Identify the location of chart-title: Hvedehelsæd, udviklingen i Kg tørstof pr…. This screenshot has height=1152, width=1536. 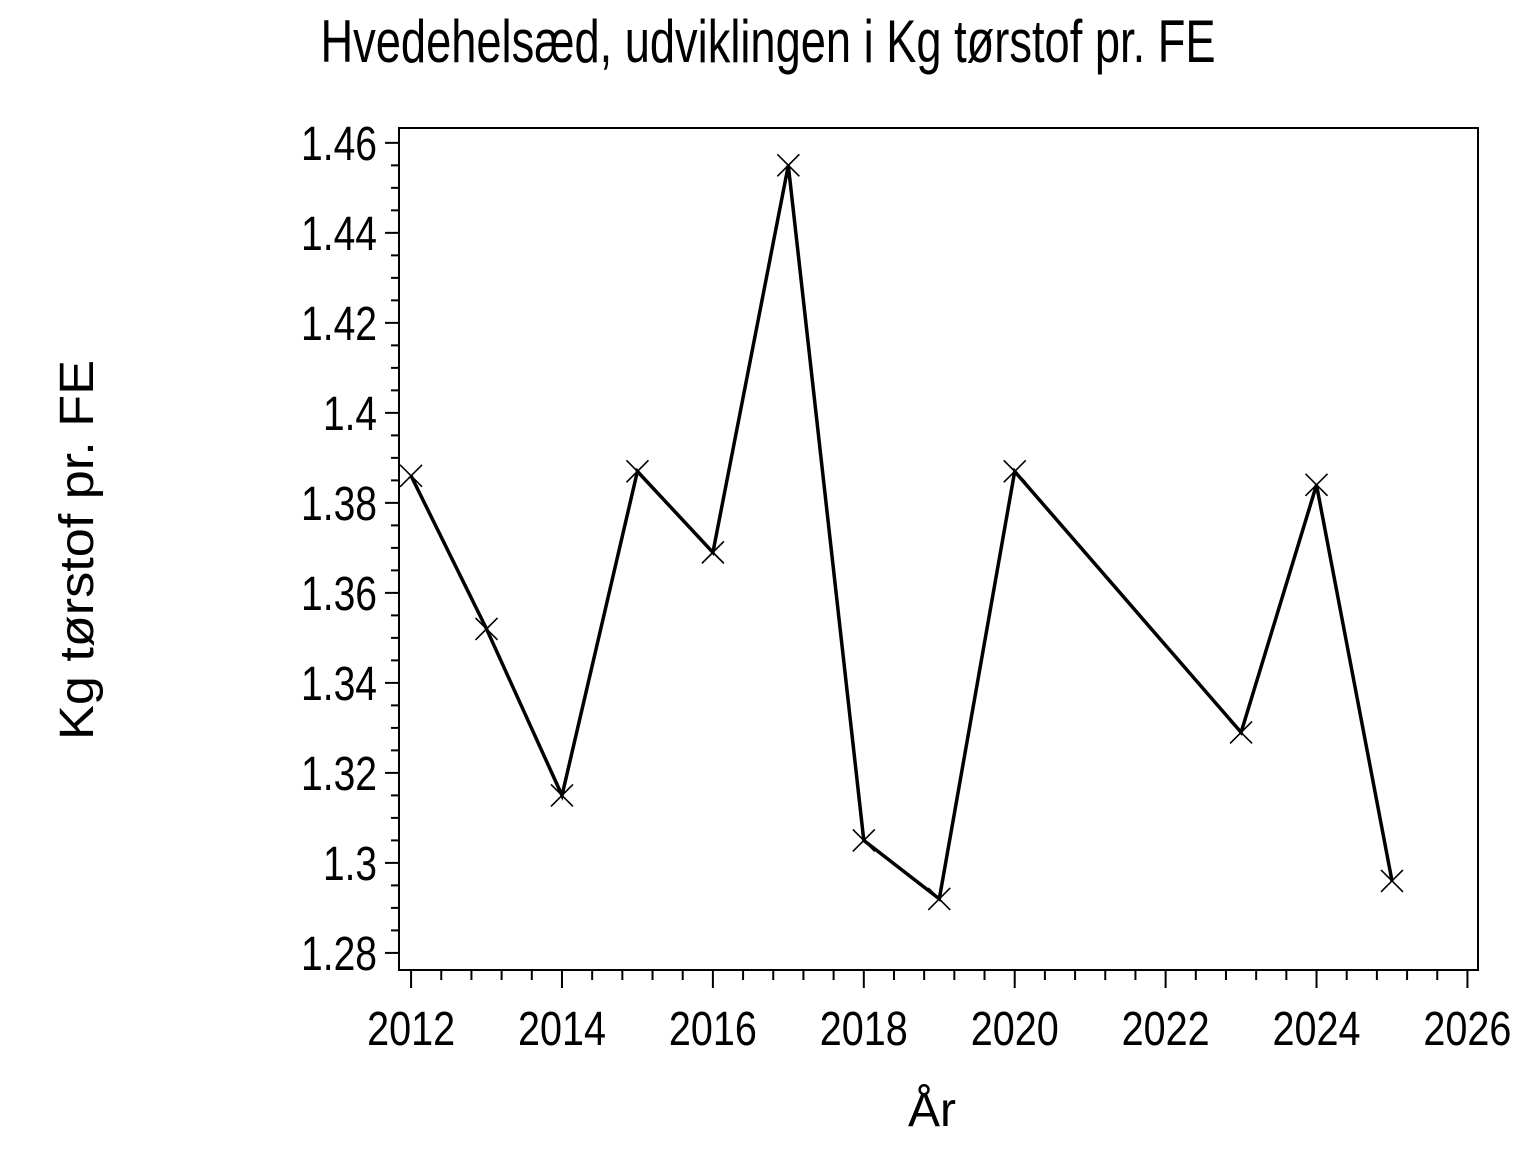
(768, 41).